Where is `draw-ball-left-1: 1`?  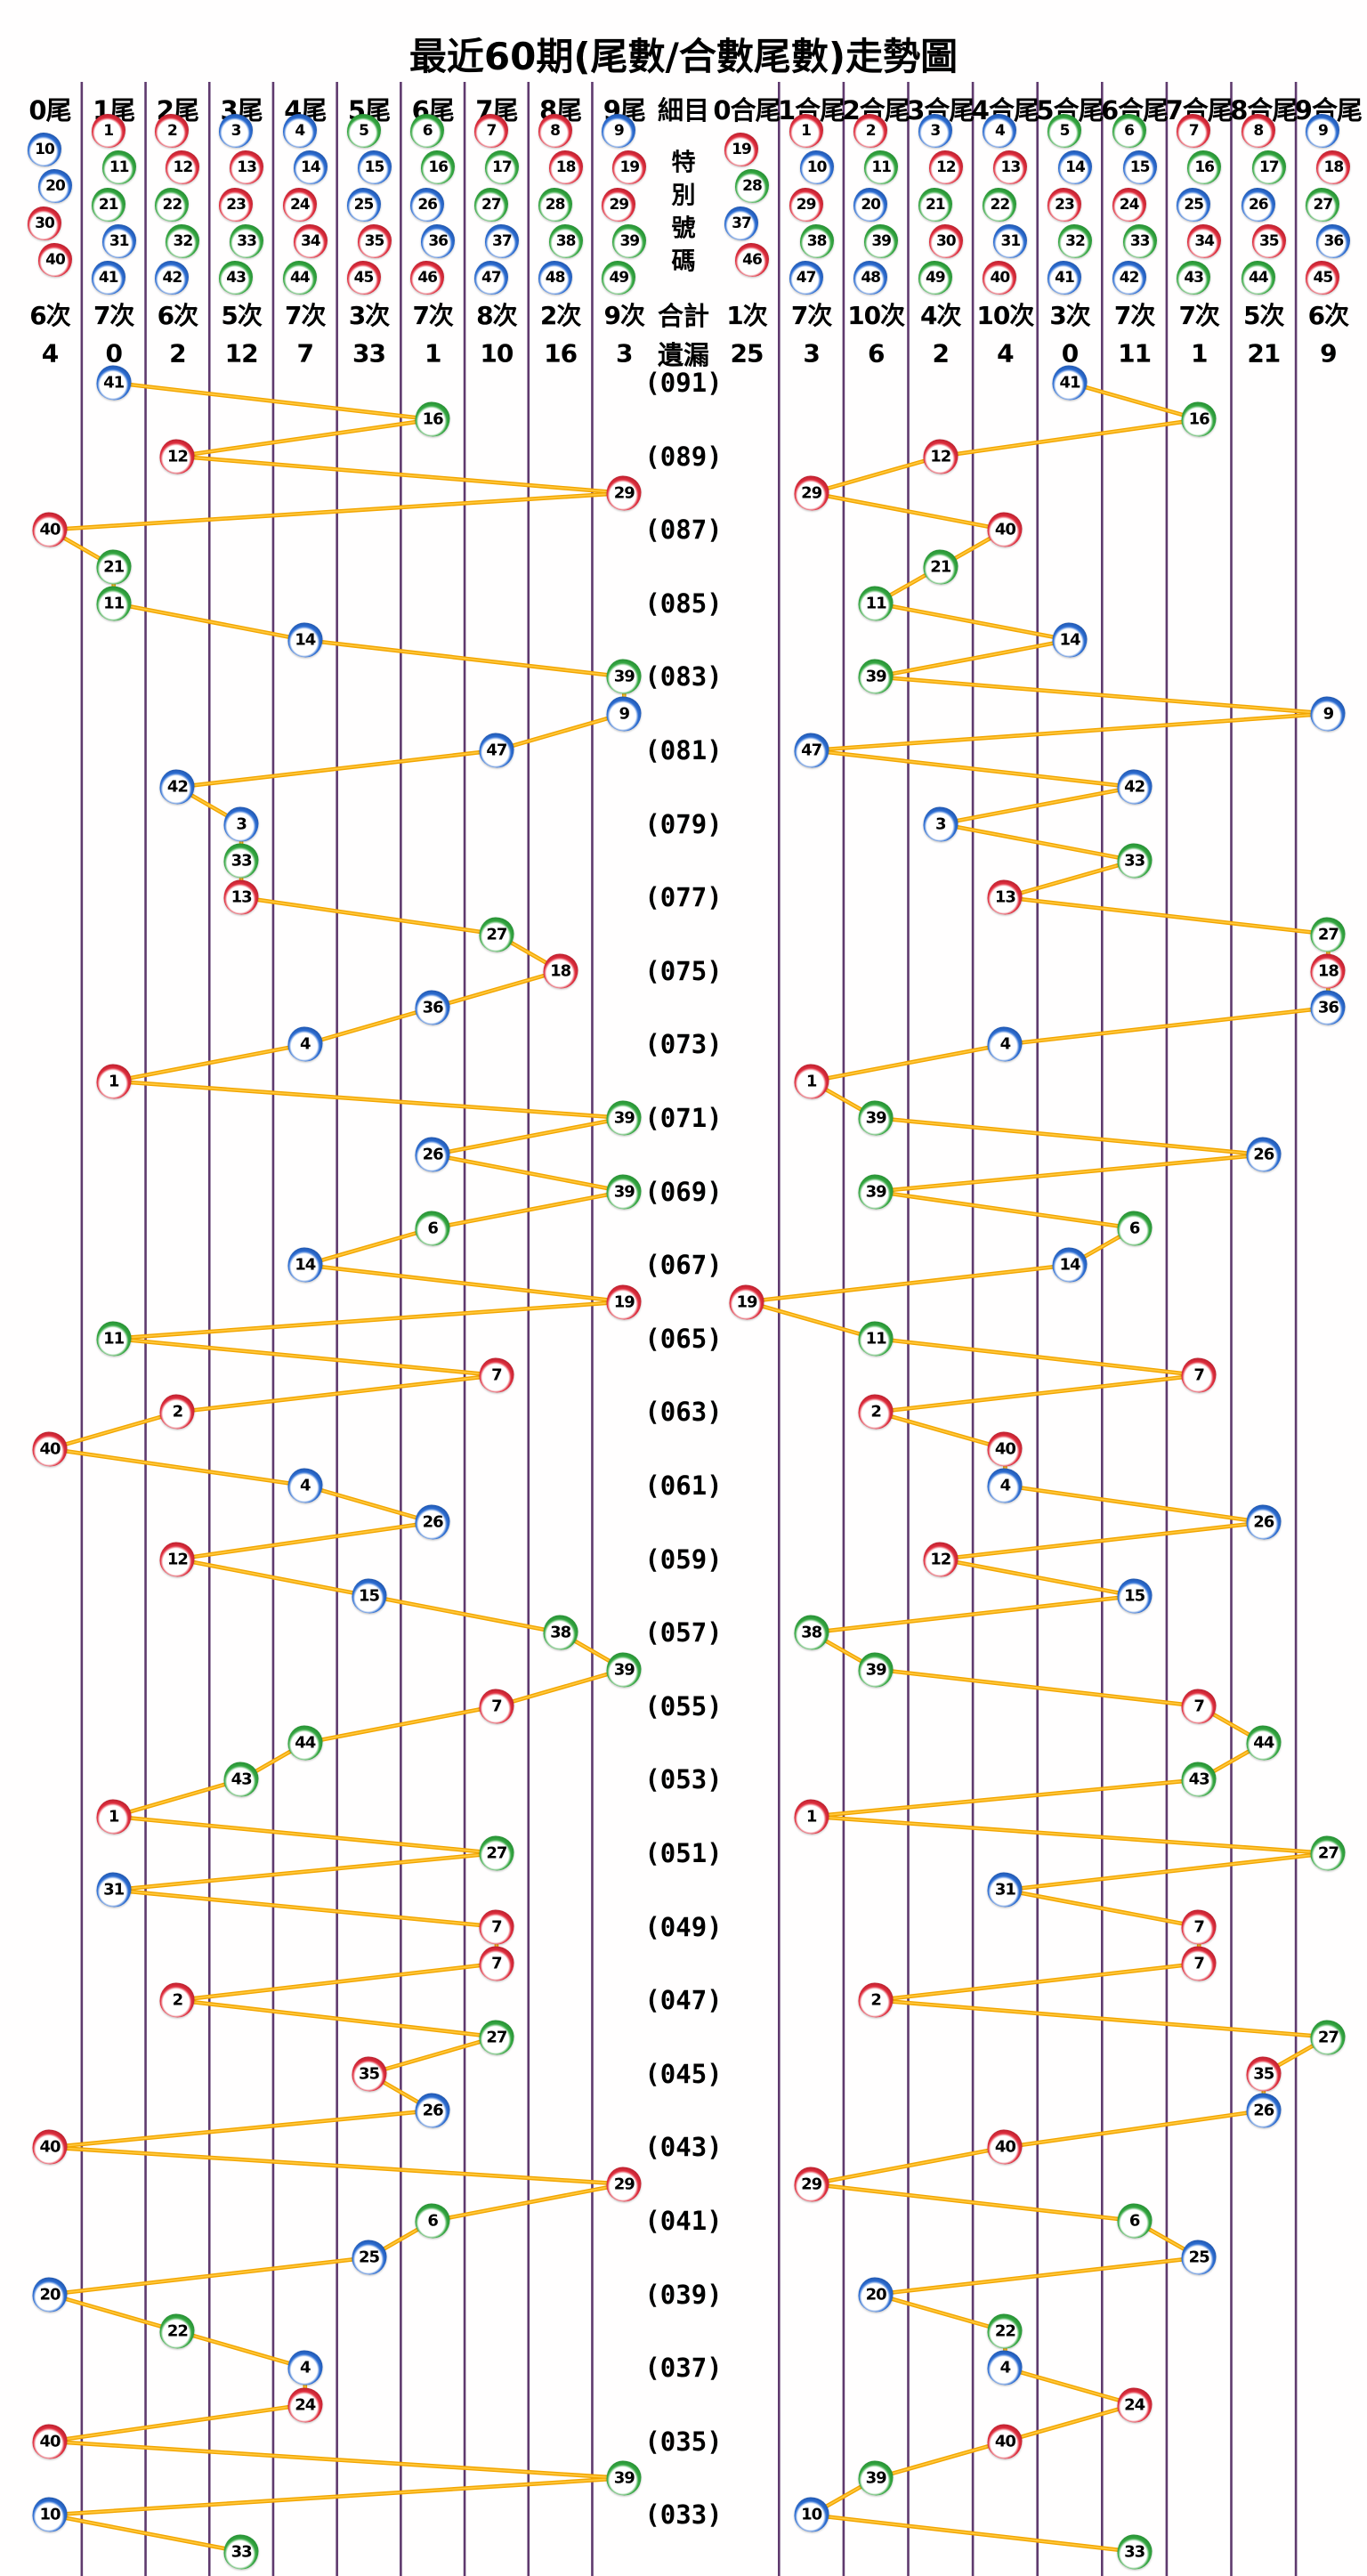 draw-ball-left-1: 1 is located at coordinates (114, 1081).